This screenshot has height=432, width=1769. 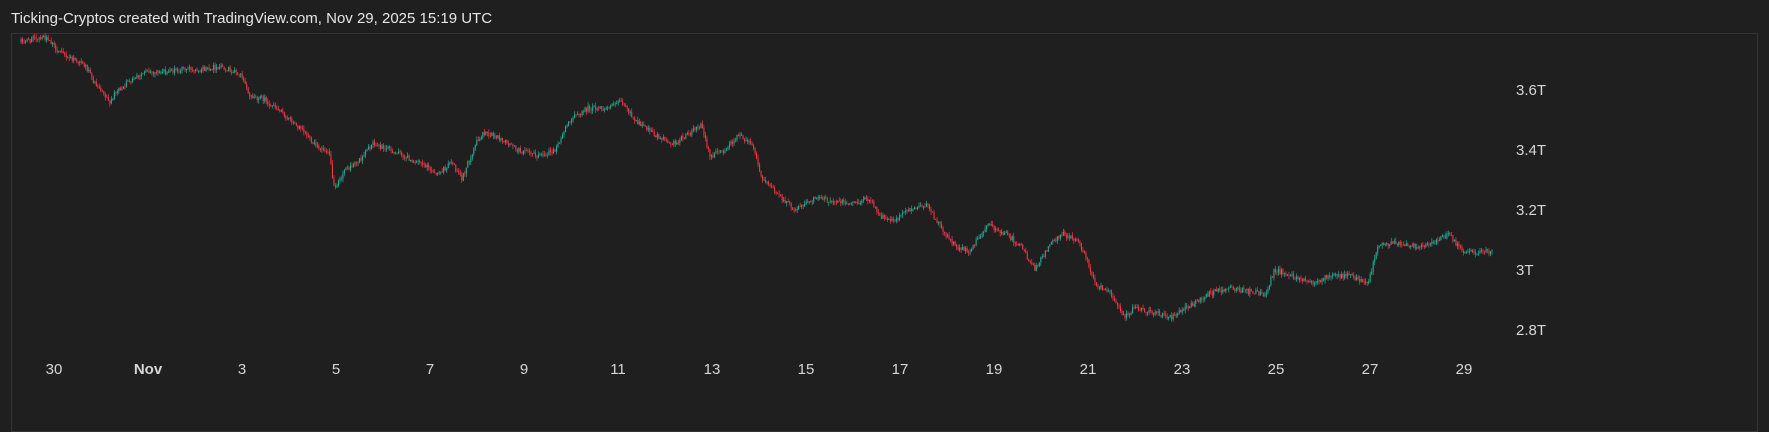 What do you see at coordinates (712, 369) in the screenshot?
I see `time-tick-label: 13` at bounding box center [712, 369].